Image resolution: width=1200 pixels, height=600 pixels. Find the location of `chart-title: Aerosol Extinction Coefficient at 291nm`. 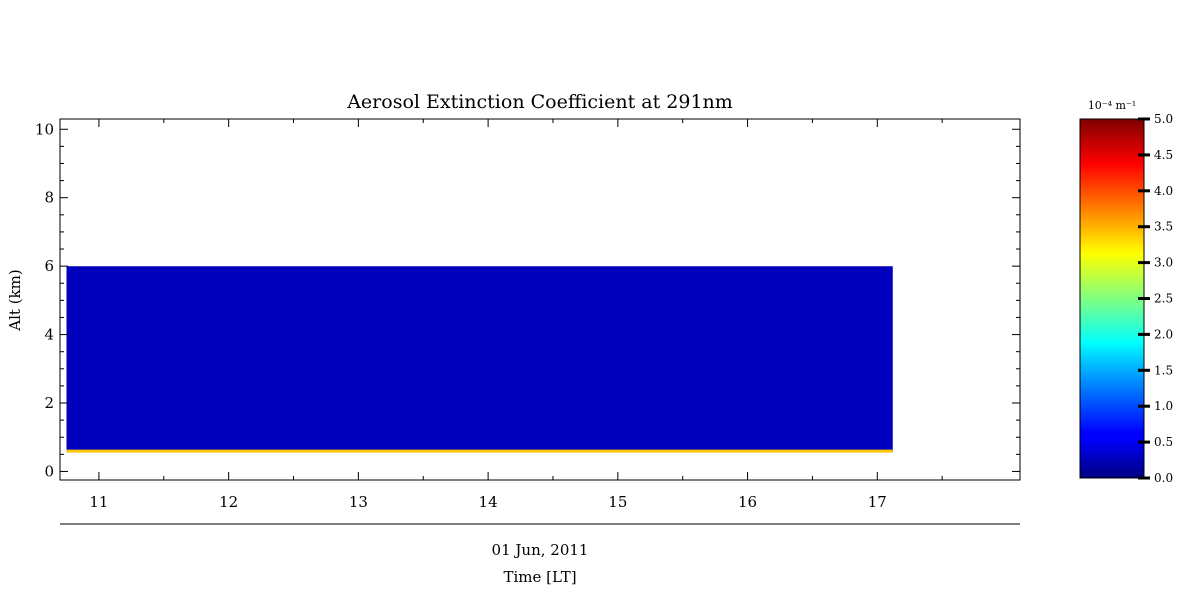

chart-title: Aerosol Extinction Coefficient at 291nm is located at coordinates (539, 102).